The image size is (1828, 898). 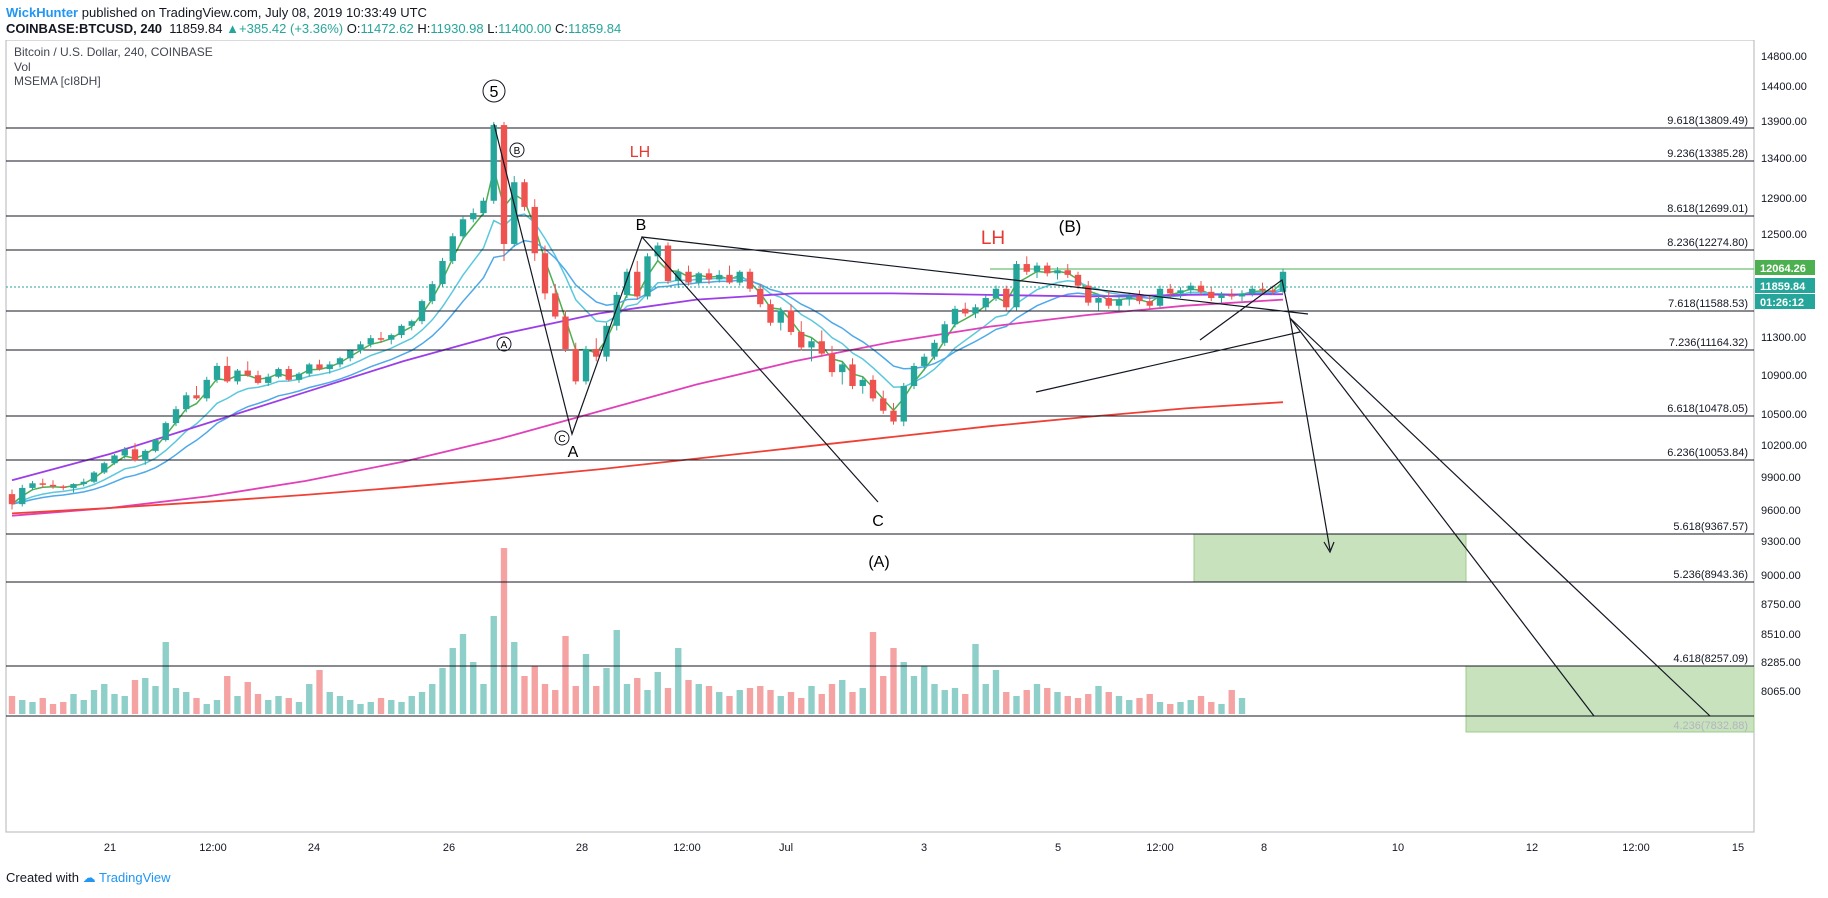 What do you see at coordinates (1532, 848) in the screenshot?
I see `time-tick-label: 12` at bounding box center [1532, 848].